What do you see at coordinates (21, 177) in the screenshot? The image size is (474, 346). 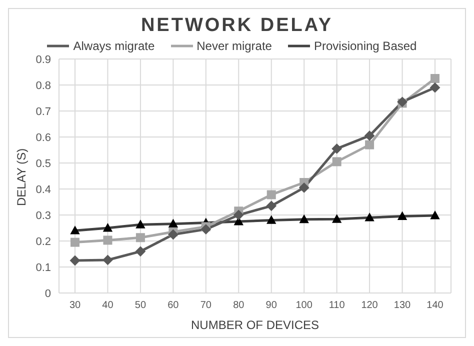 I see `y-axis-title: DELAY (S)` at bounding box center [21, 177].